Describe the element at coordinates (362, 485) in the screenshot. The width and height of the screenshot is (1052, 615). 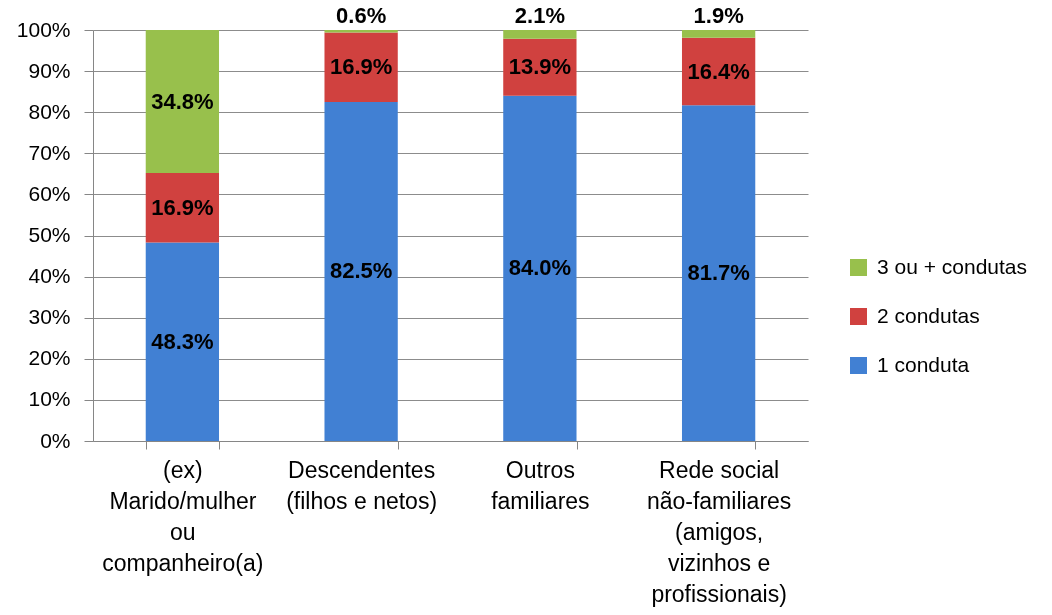
I see `x-tick-label: Descendentes (filhos e netos)` at that location.